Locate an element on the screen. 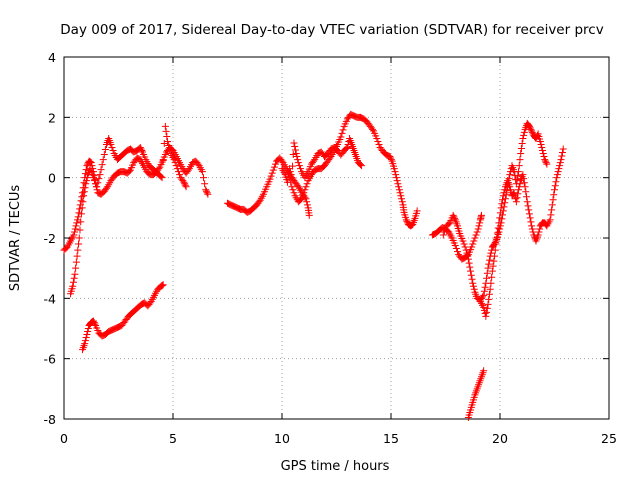 The width and height of the screenshot is (640, 480). y-tick-label: -4 is located at coordinates (50, 298).